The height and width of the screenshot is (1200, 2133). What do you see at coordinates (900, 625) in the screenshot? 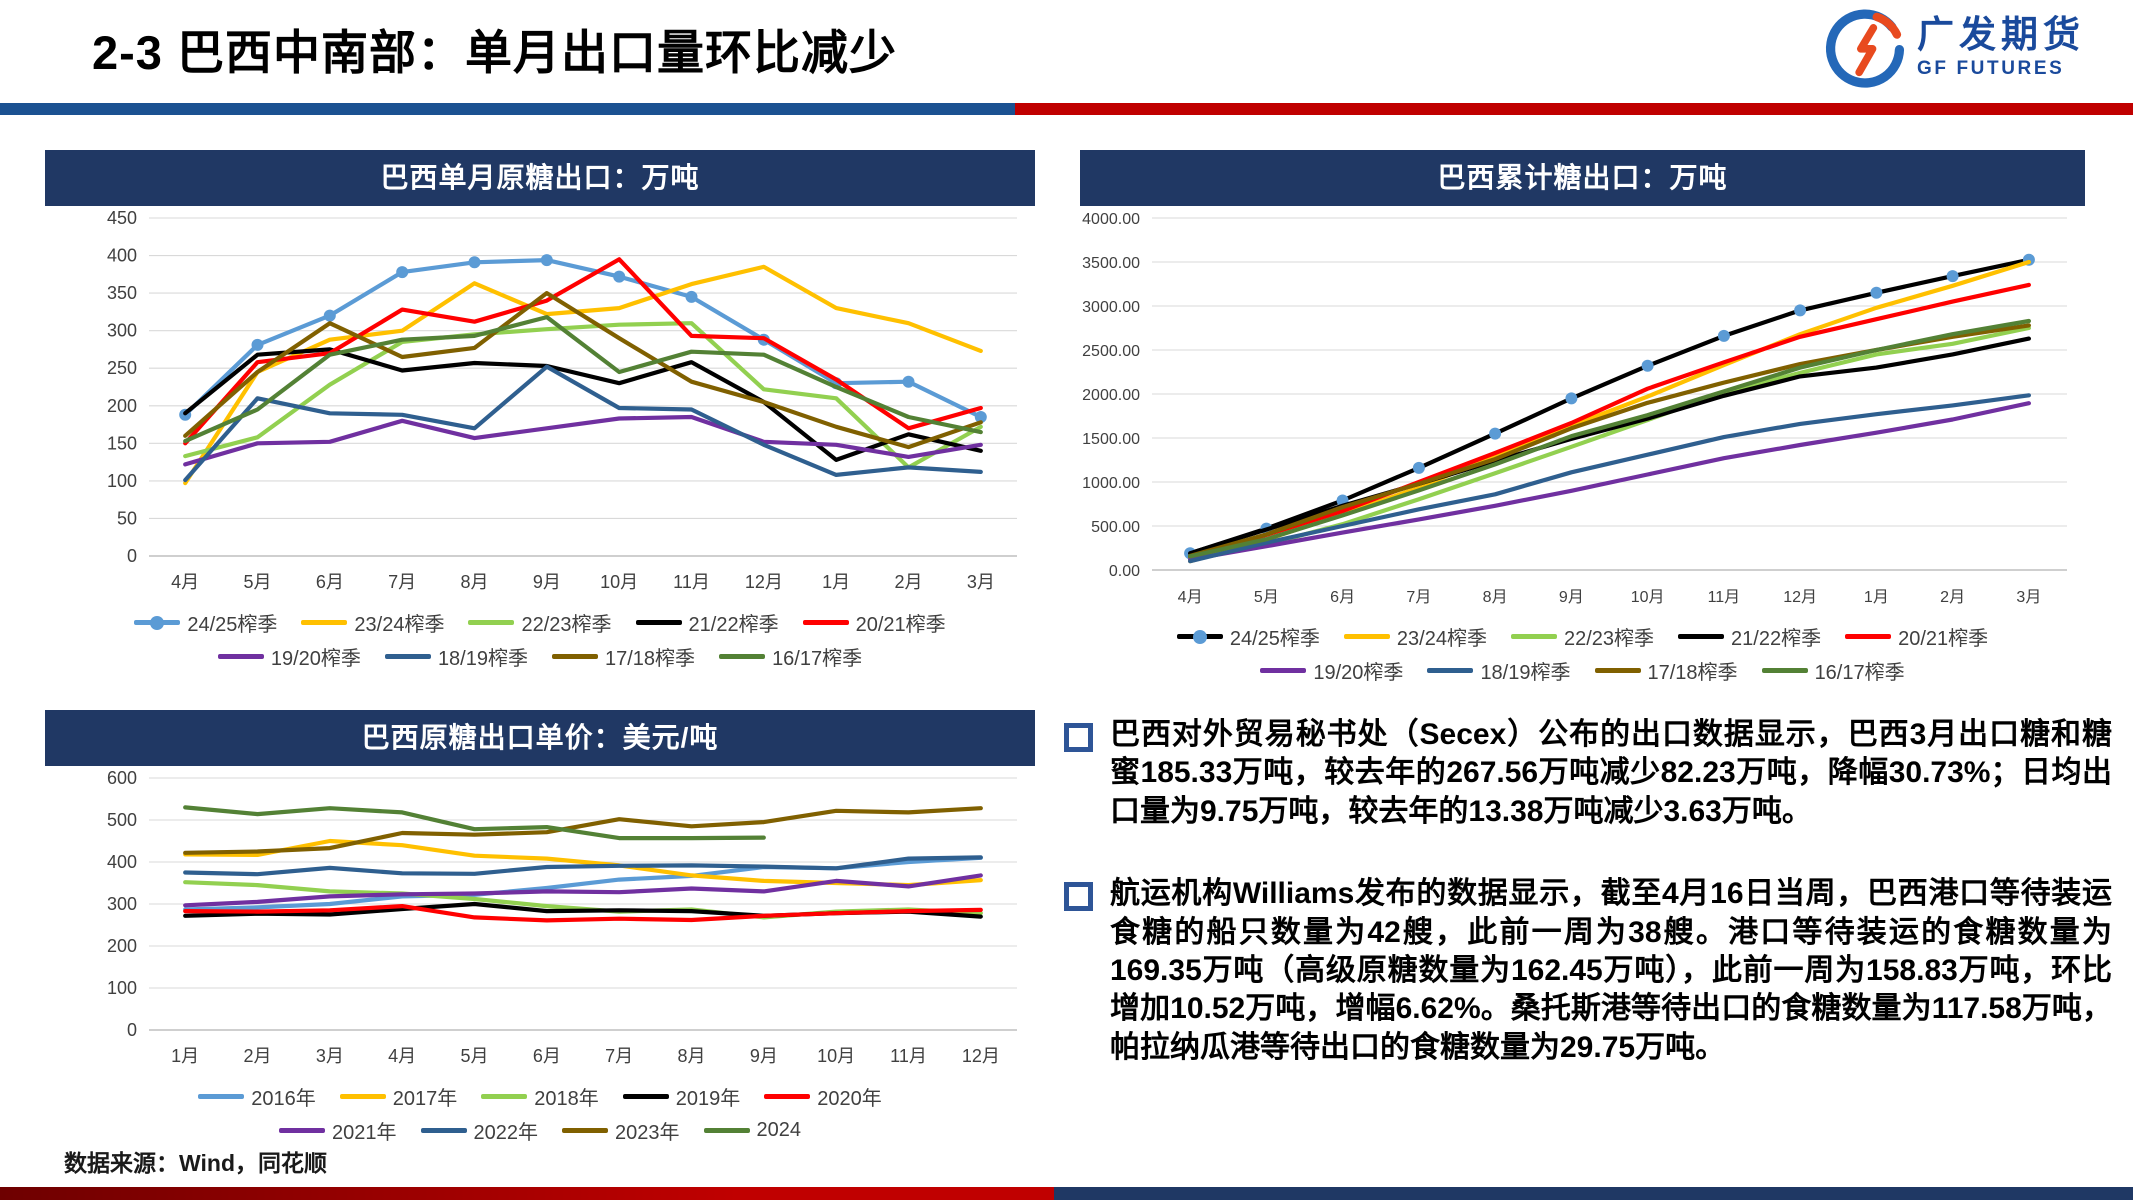
I see `legend-label: 20/21榨季` at bounding box center [900, 625].